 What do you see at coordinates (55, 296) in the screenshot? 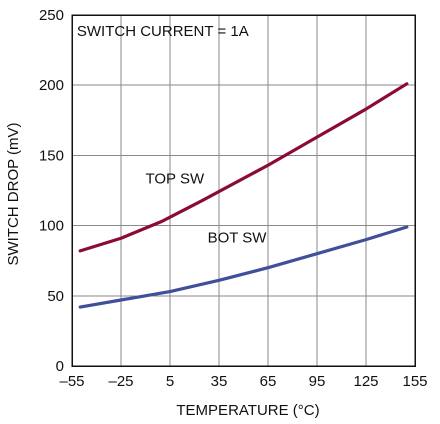
I see `y-tick-label: 50` at bounding box center [55, 296].